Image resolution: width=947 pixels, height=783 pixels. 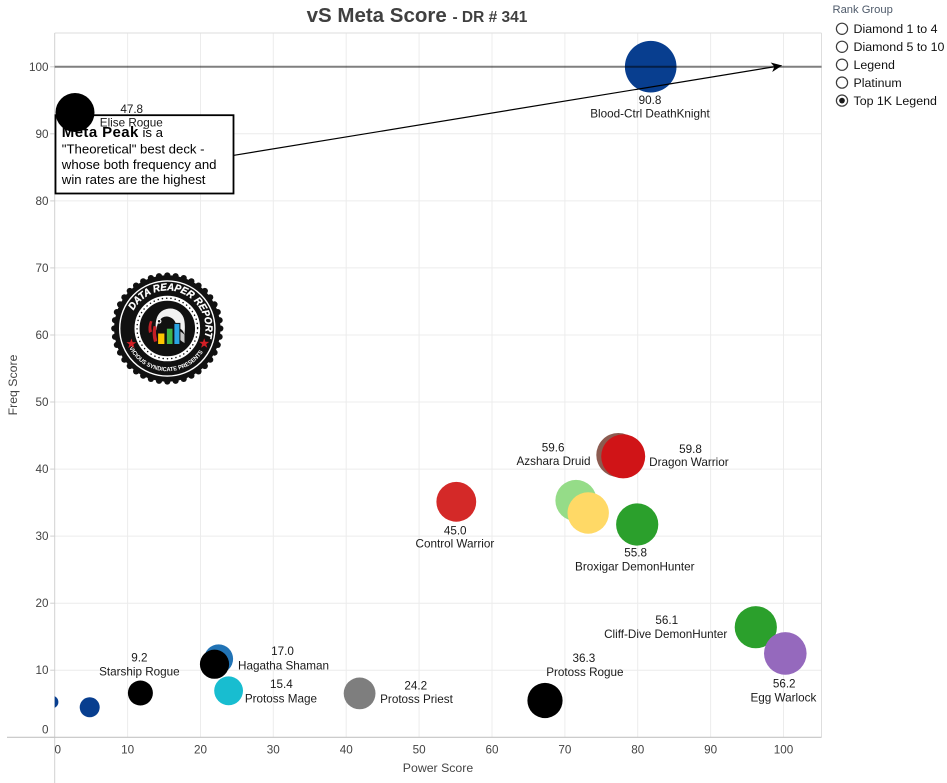 I want to click on svg-text: 59.6, so click(x=553, y=448).